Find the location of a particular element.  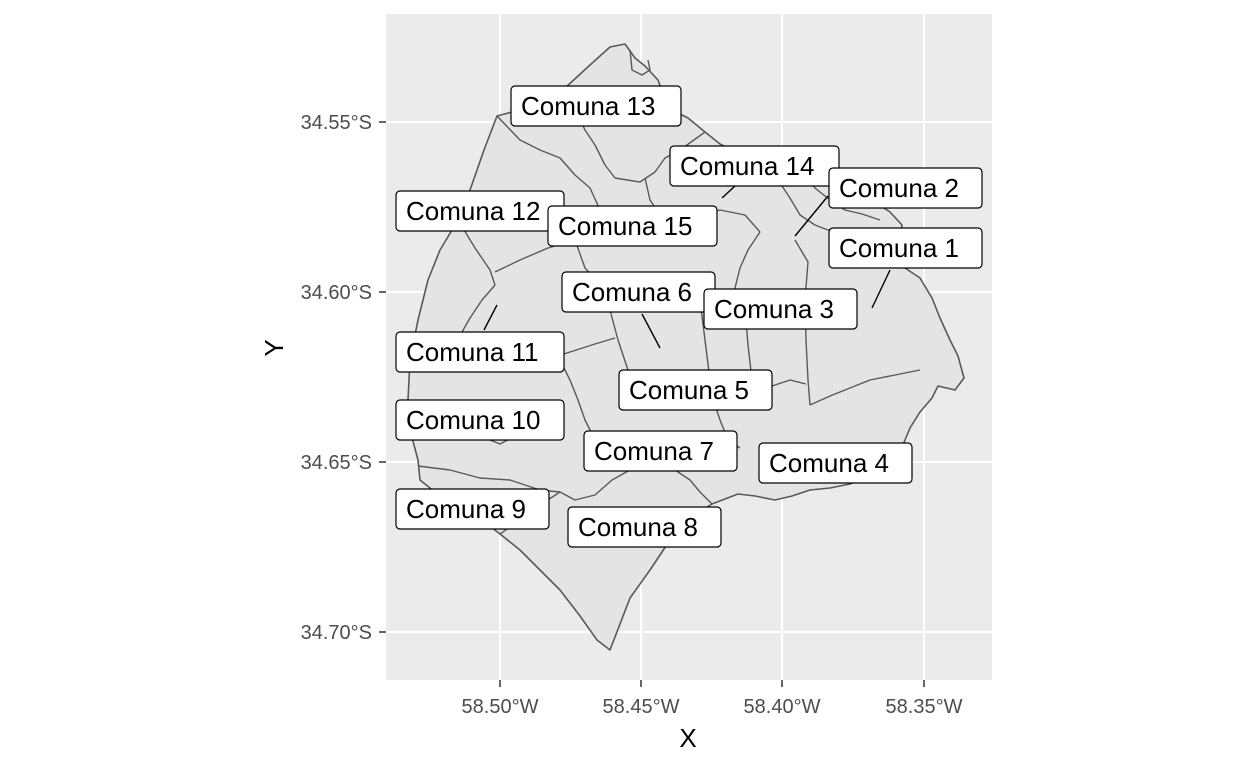

label-comuna-11: Comuna 11 is located at coordinates (480, 352).